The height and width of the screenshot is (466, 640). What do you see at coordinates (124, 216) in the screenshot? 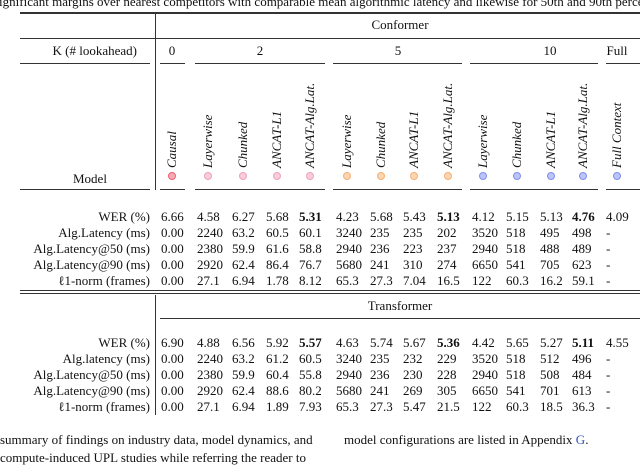
I see `row-label: WER (%)` at bounding box center [124, 216].